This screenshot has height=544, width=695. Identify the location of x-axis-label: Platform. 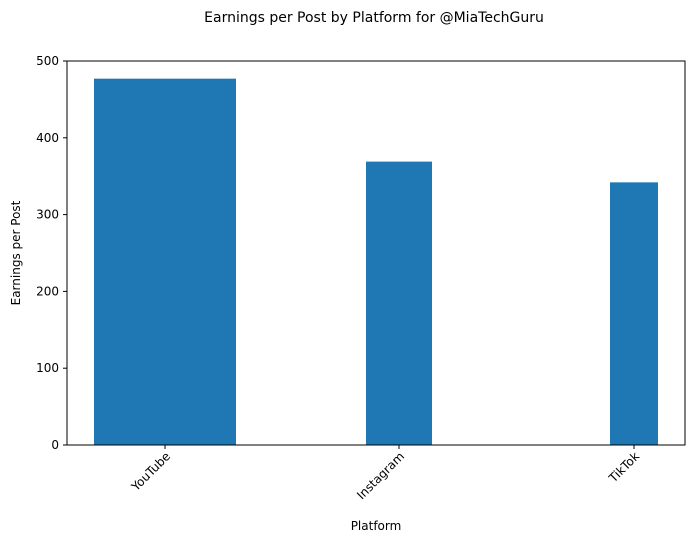
(376, 526).